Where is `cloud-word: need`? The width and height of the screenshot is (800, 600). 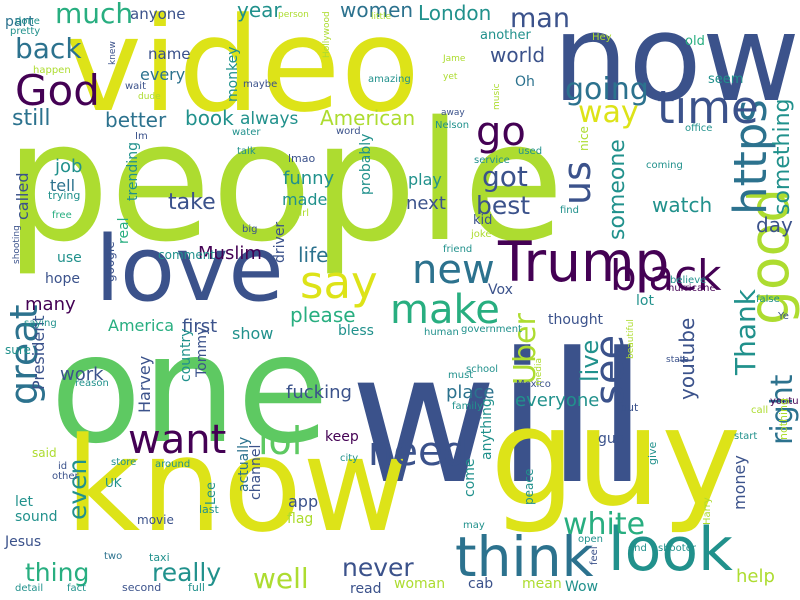 cloud-word: need is located at coordinates (418, 452).